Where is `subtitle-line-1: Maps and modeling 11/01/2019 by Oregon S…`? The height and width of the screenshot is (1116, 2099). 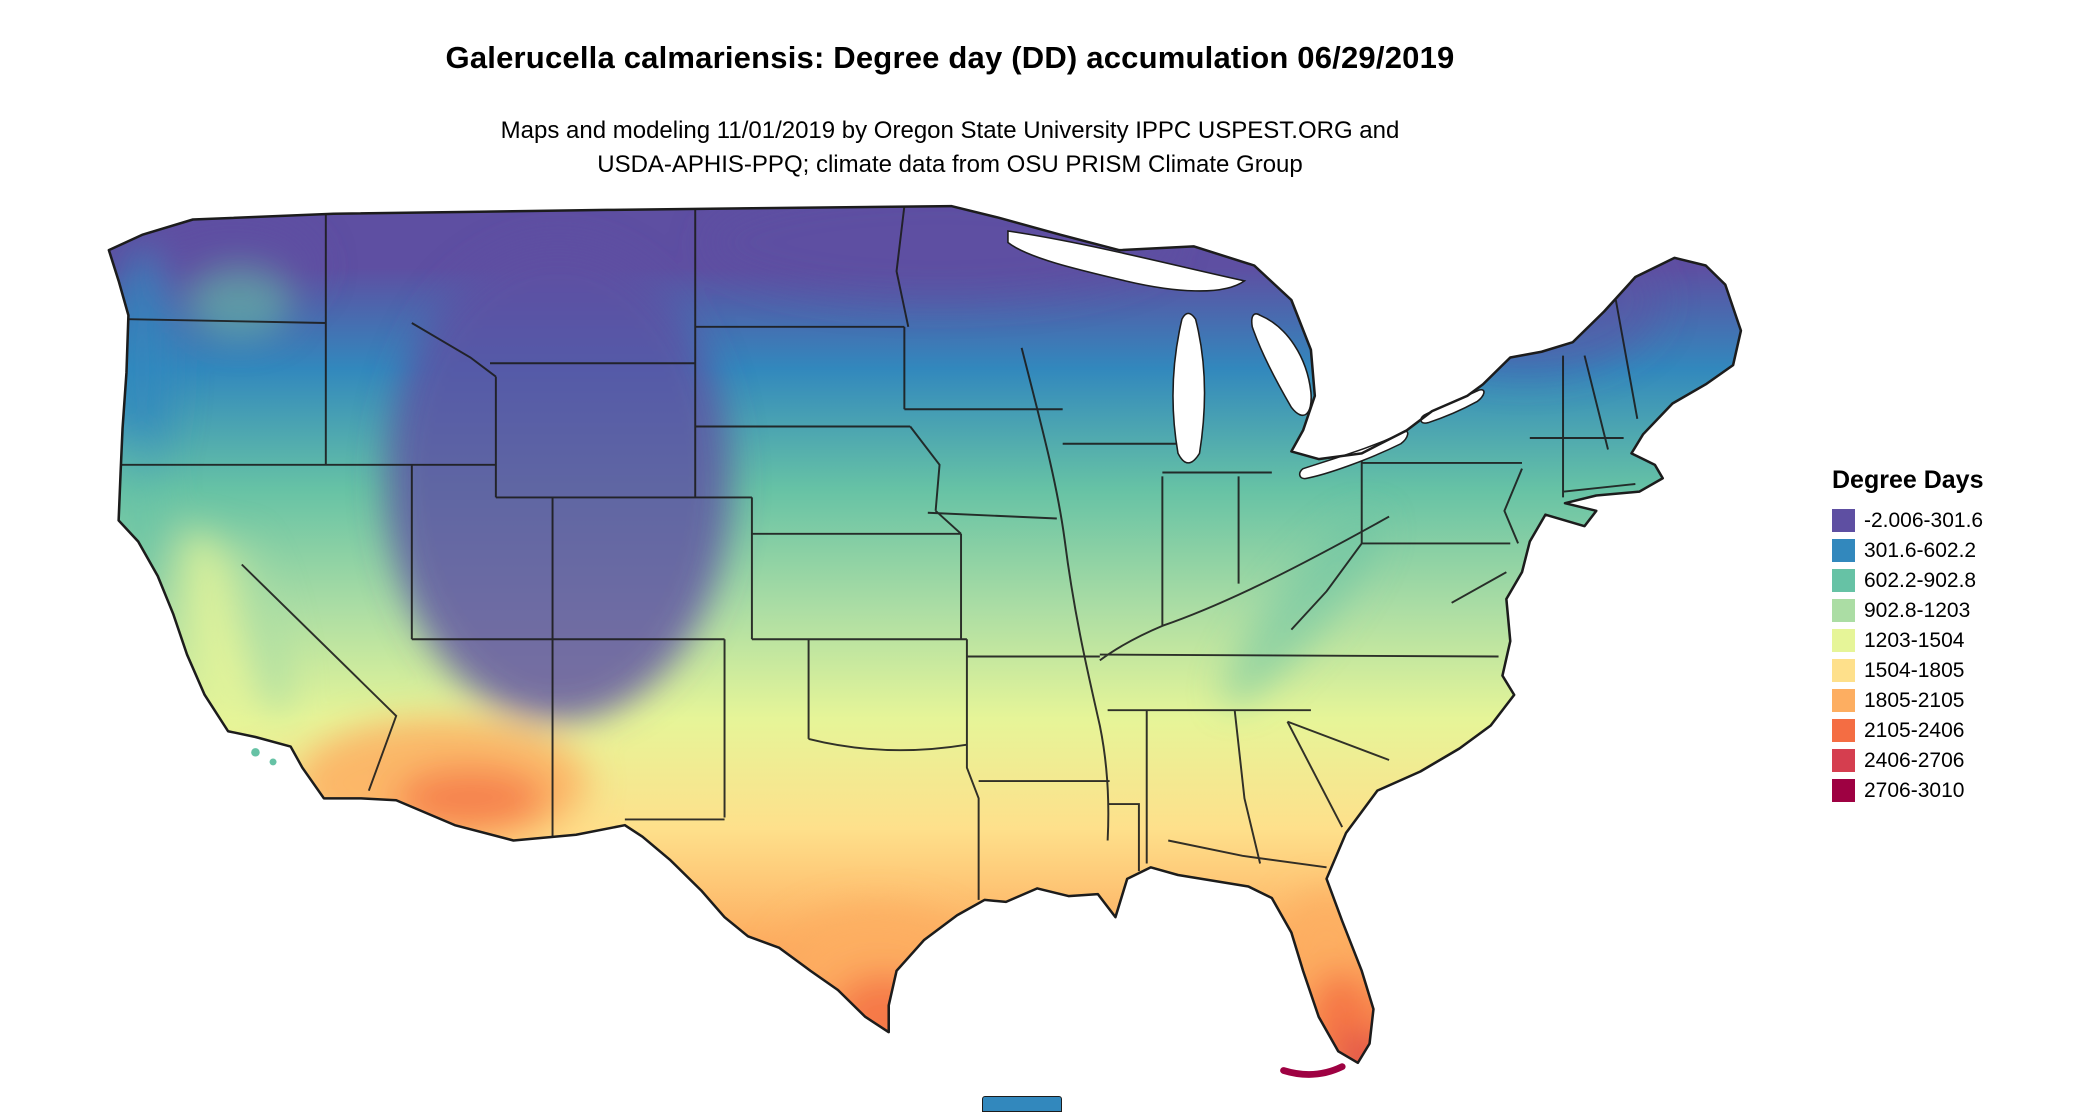 subtitle-line-1: Maps and modeling 11/01/2019 by Oregon S… is located at coordinates (950, 130).